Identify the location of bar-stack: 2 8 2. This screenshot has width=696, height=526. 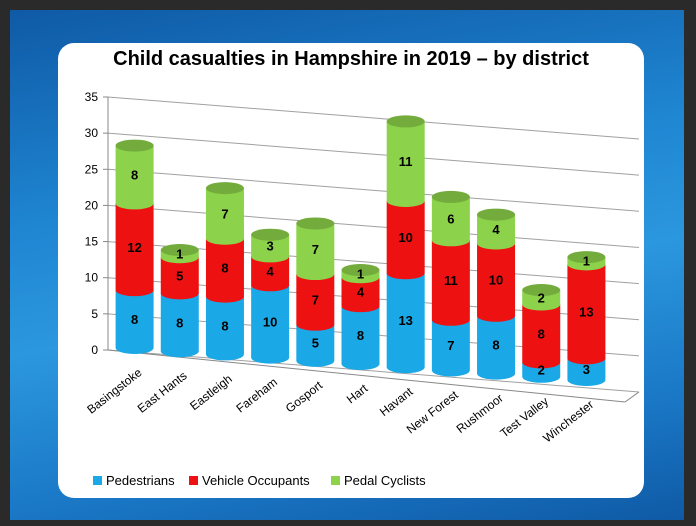
(541, 333).